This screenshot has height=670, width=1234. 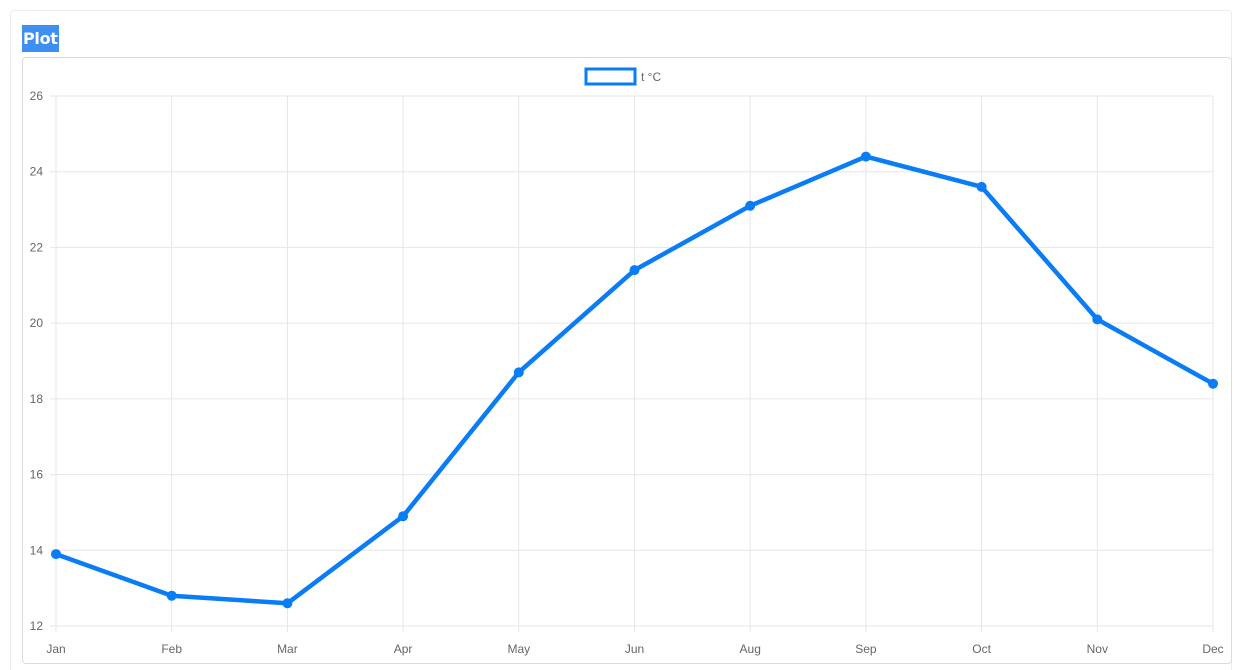 I want to click on y-tick-label: 20, so click(x=37, y=323).